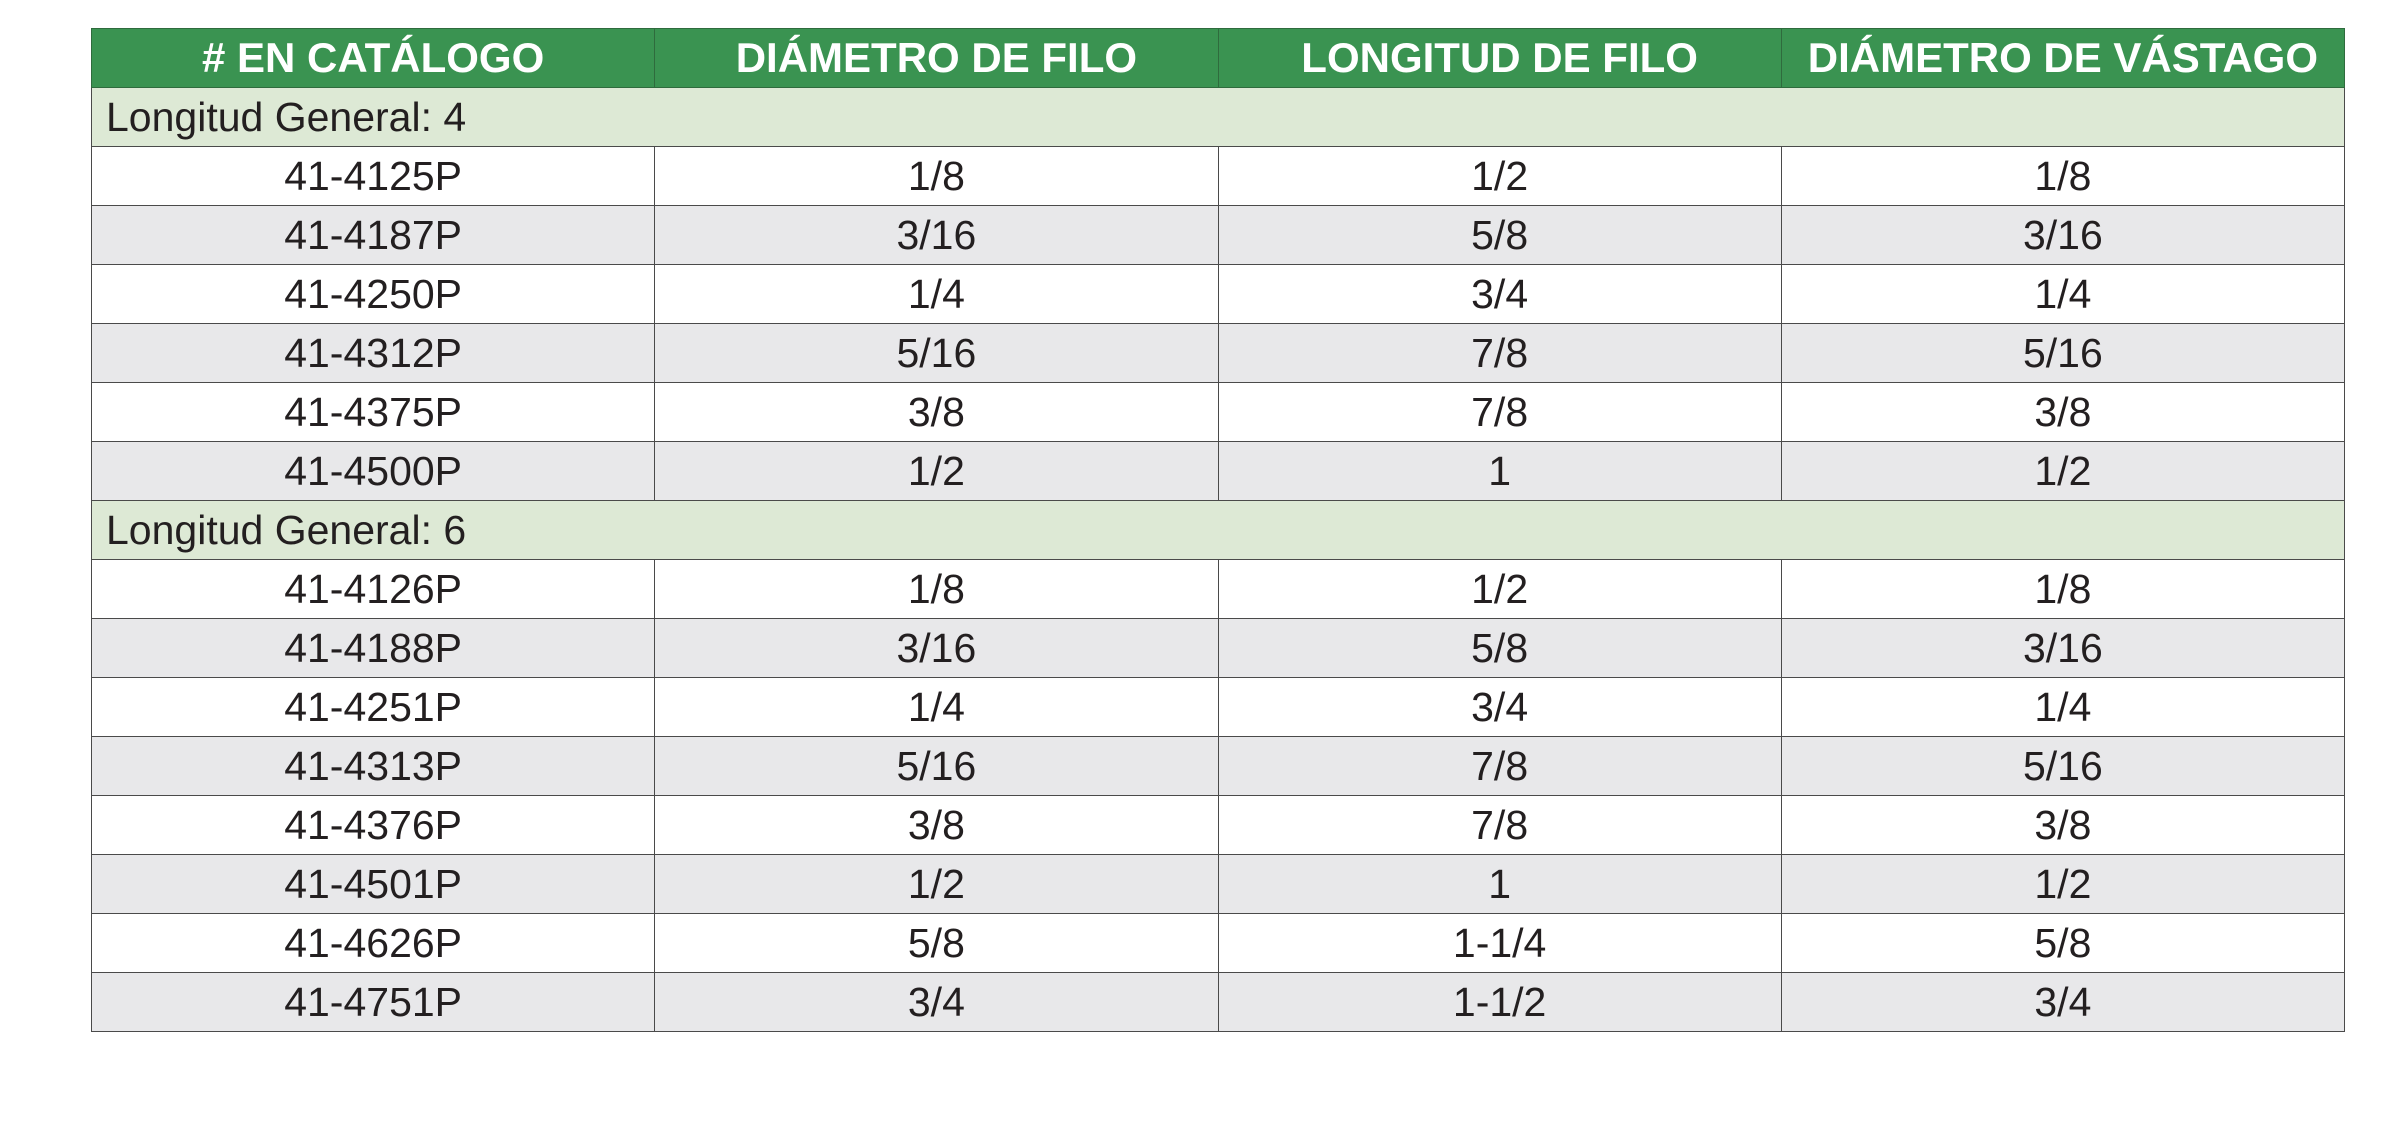  What do you see at coordinates (373, 707) in the screenshot?
I see `cell-catalog-number: 41-4251P` at bounding box center [373, 707].